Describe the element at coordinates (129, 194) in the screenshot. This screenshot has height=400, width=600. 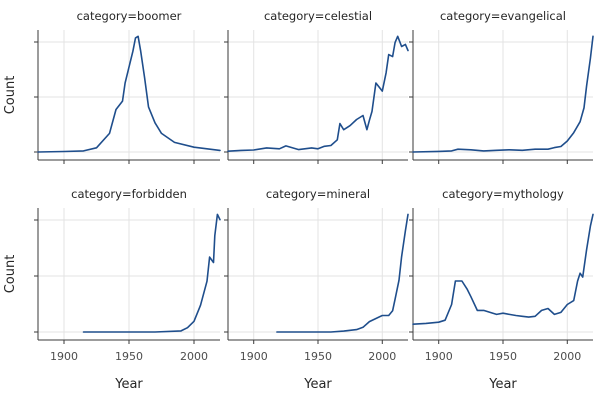
I see `facet-title: category=forbidden` at that location.